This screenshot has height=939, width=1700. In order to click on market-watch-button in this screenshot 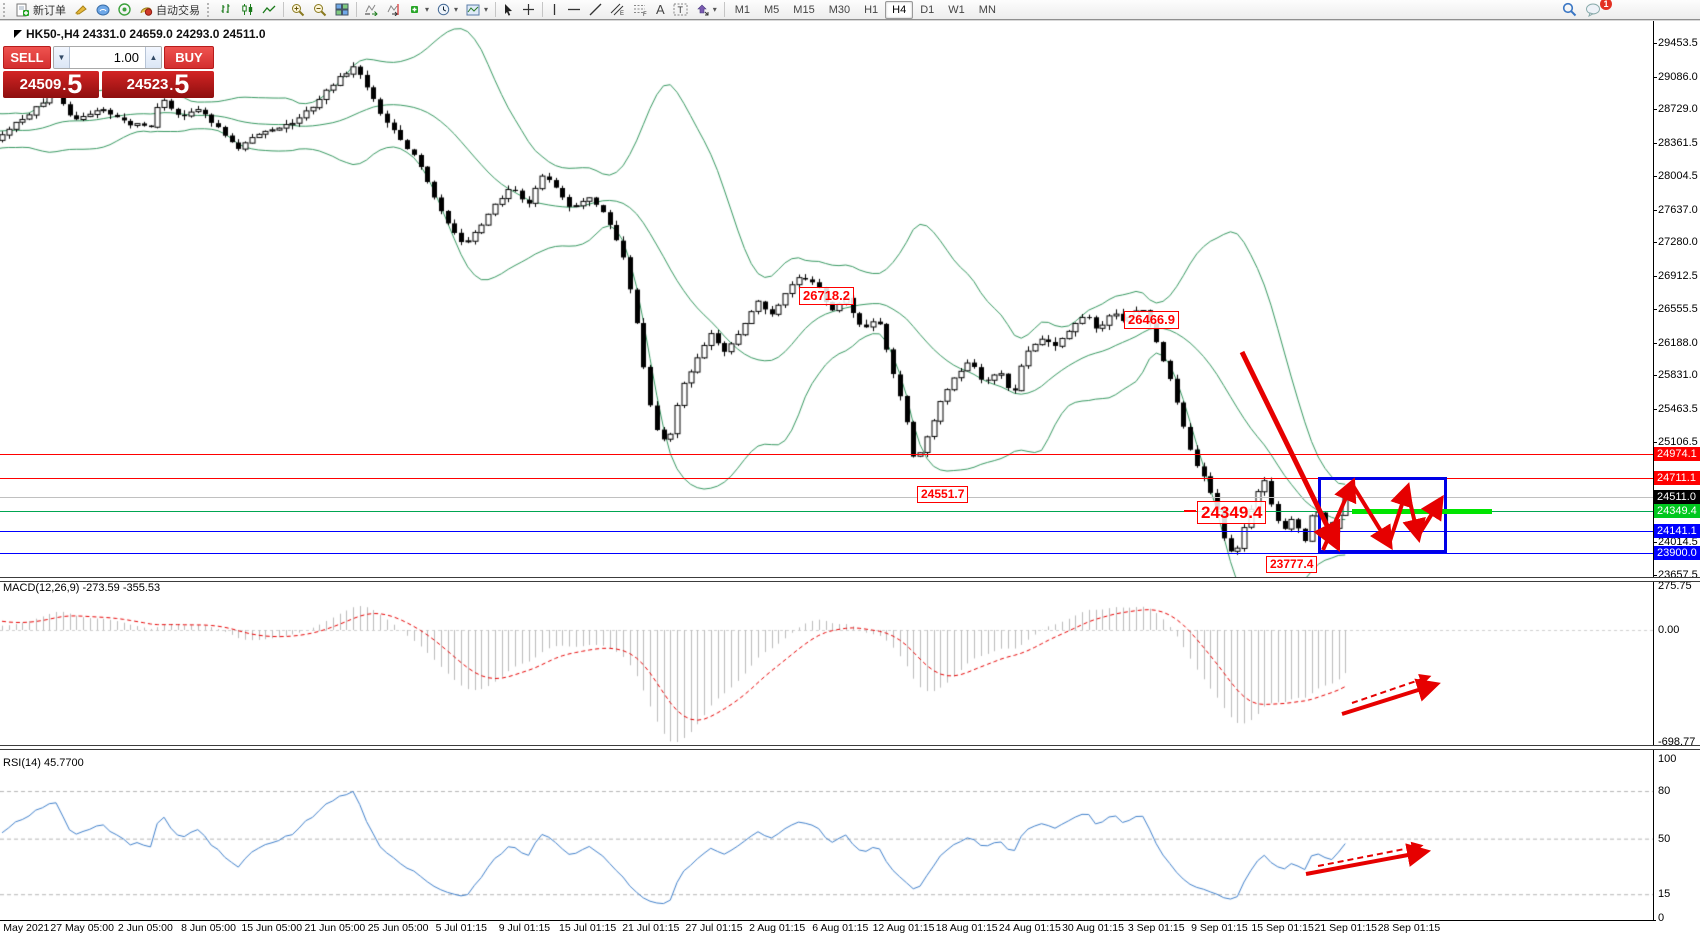, I will do `click(103, 10)`.